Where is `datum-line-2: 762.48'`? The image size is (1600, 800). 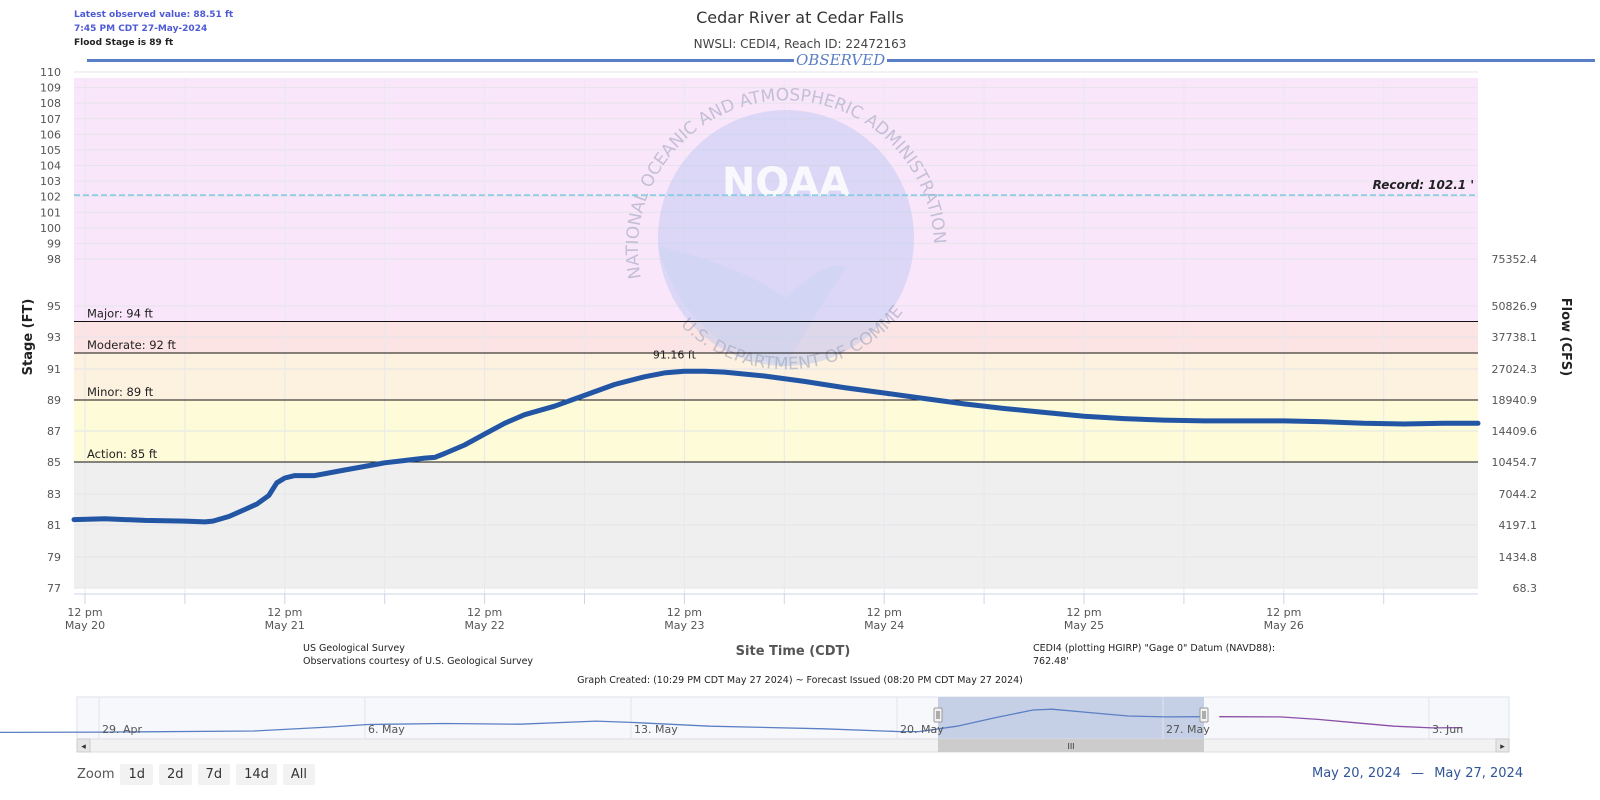
datum-line-2: 762.48' is located at coordinates (1051, 661).